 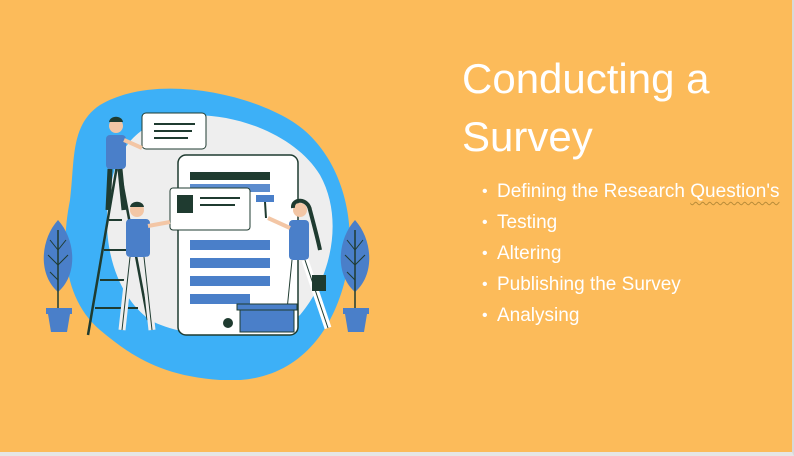 I want to click on form-card-icon, so click(x=210, y=209).